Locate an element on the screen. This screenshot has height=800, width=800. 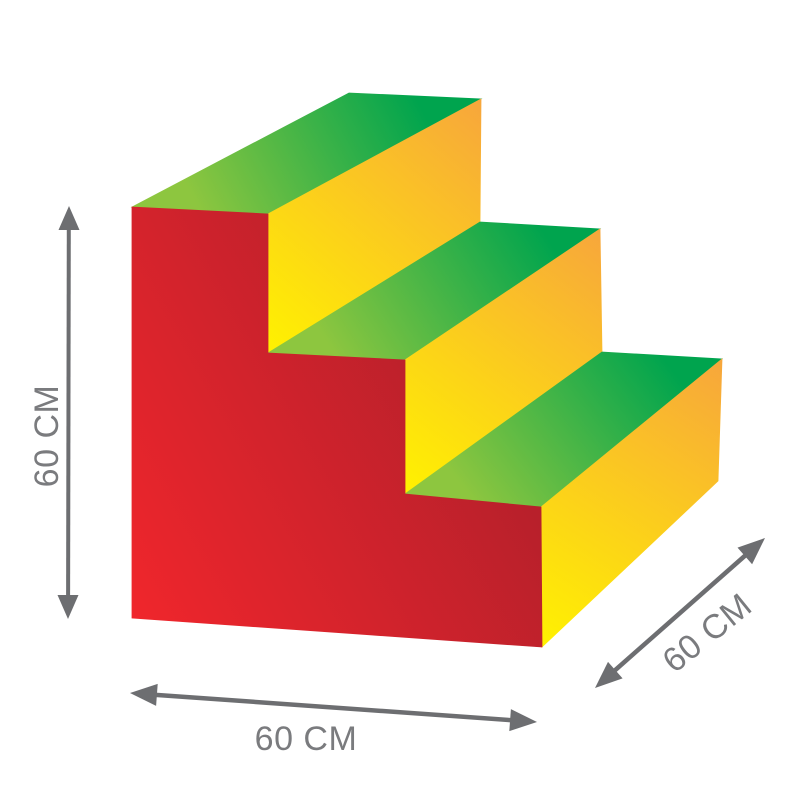
width-dimension-label: 60 CM is located at coordinates (306, 739).